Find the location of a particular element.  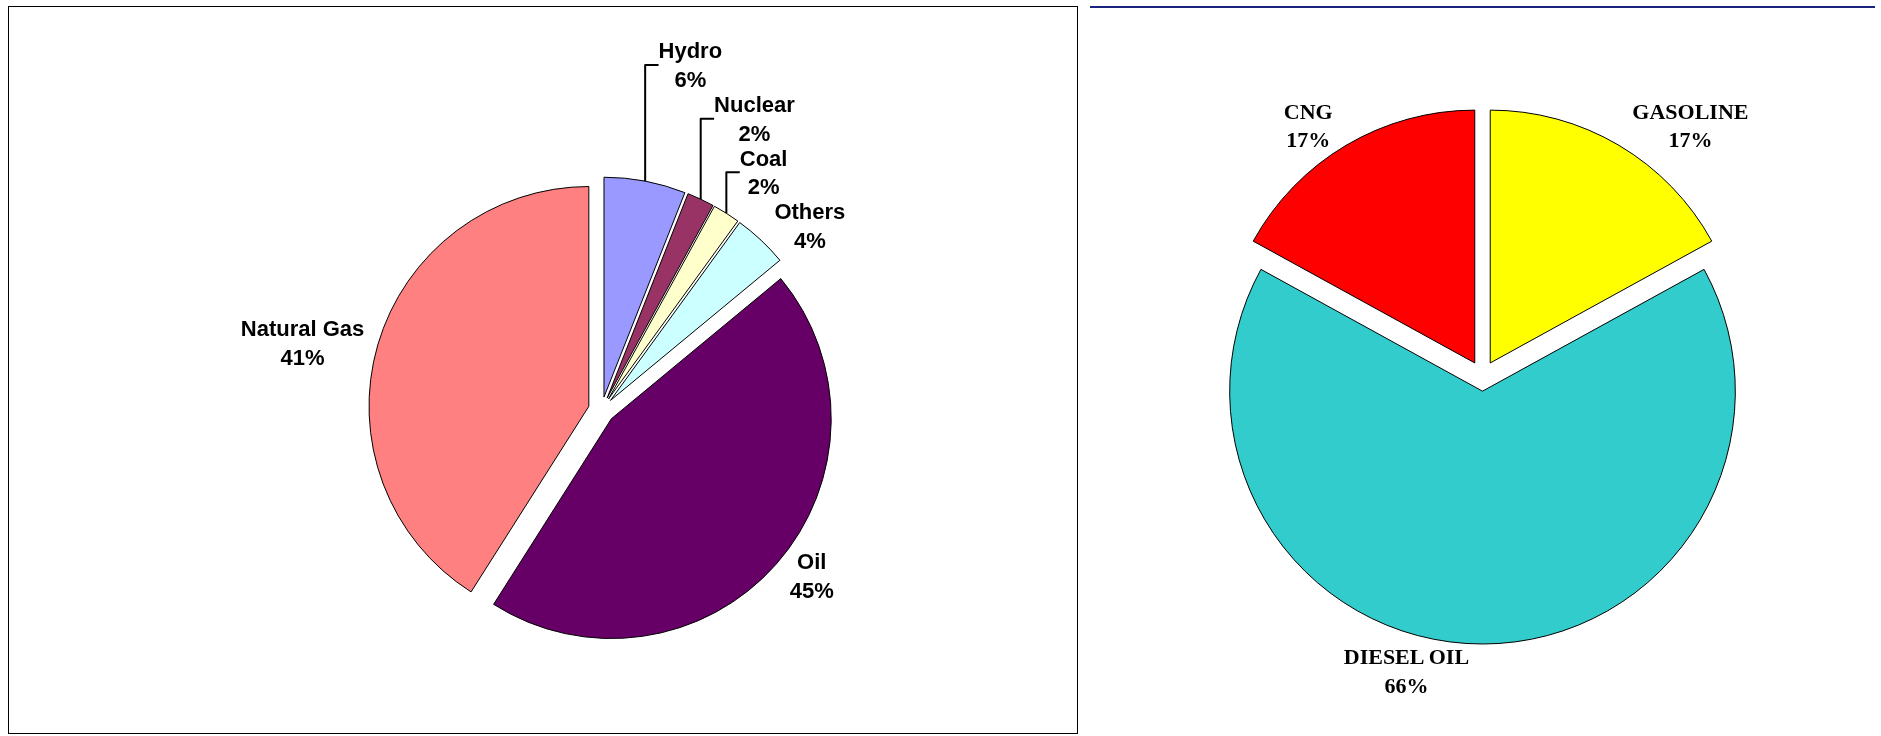

data-label: 6% is located at coordinates (690, 79).